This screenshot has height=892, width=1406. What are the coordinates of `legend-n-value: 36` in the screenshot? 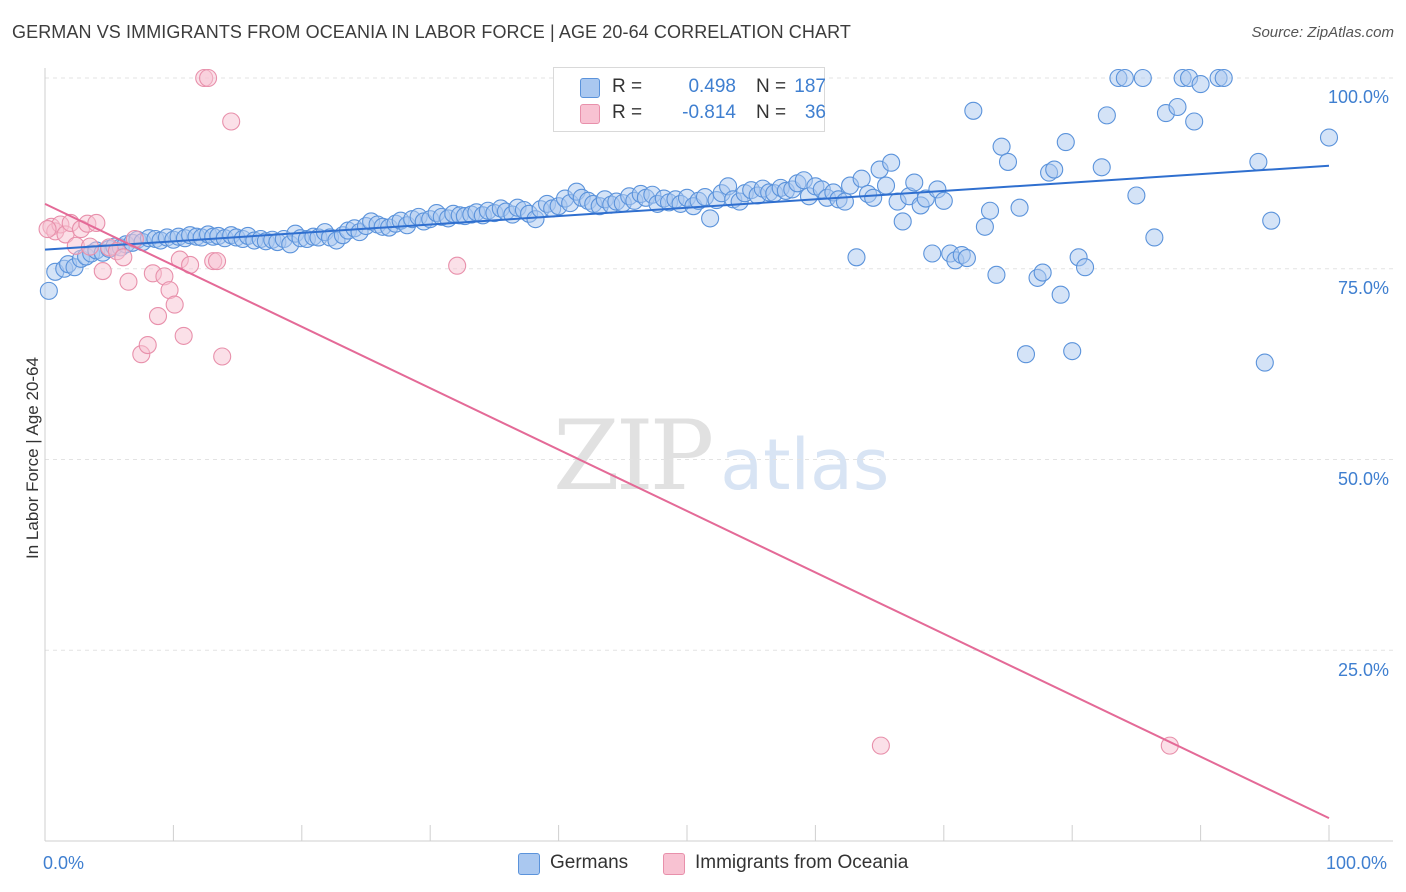 It's located at (815, 112).